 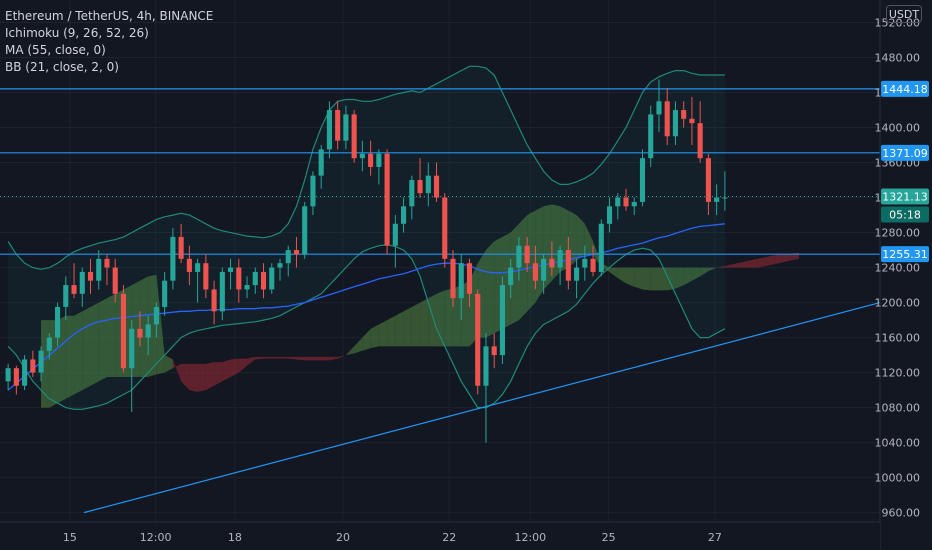 I want to click on ma-legend: MA (55, close, 0), so click(x=55, y=50).